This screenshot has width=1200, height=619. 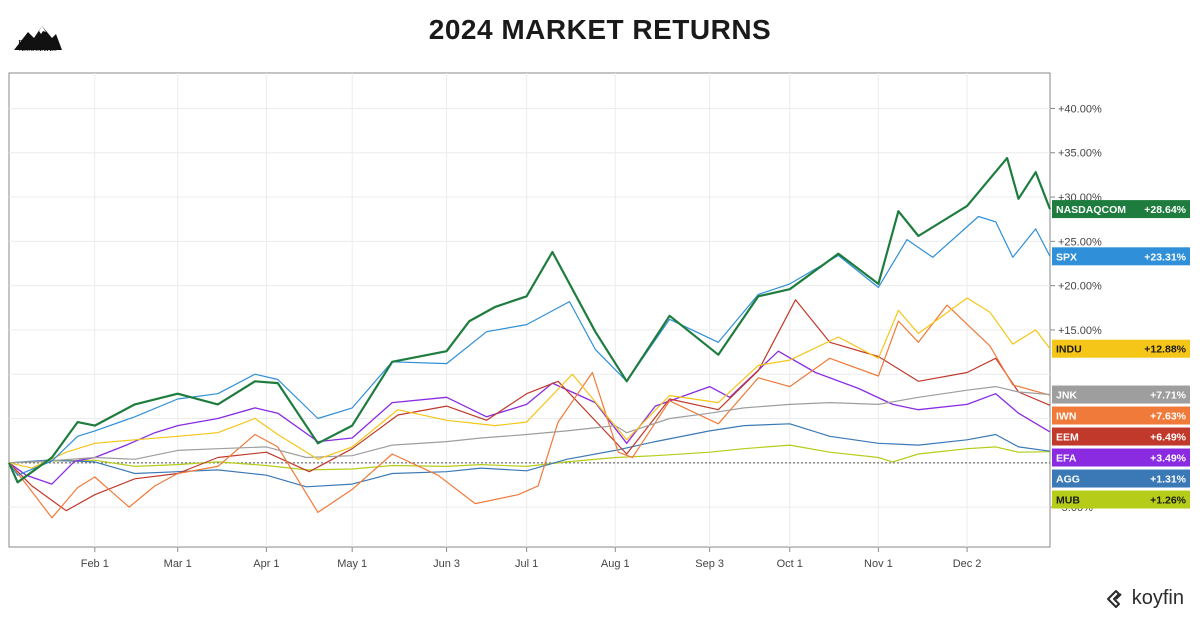 What do you see at coordinates (1168, 417) in the screenshot?
I see `end-label-value: +7.63%` at bounding box center [1168, 417].